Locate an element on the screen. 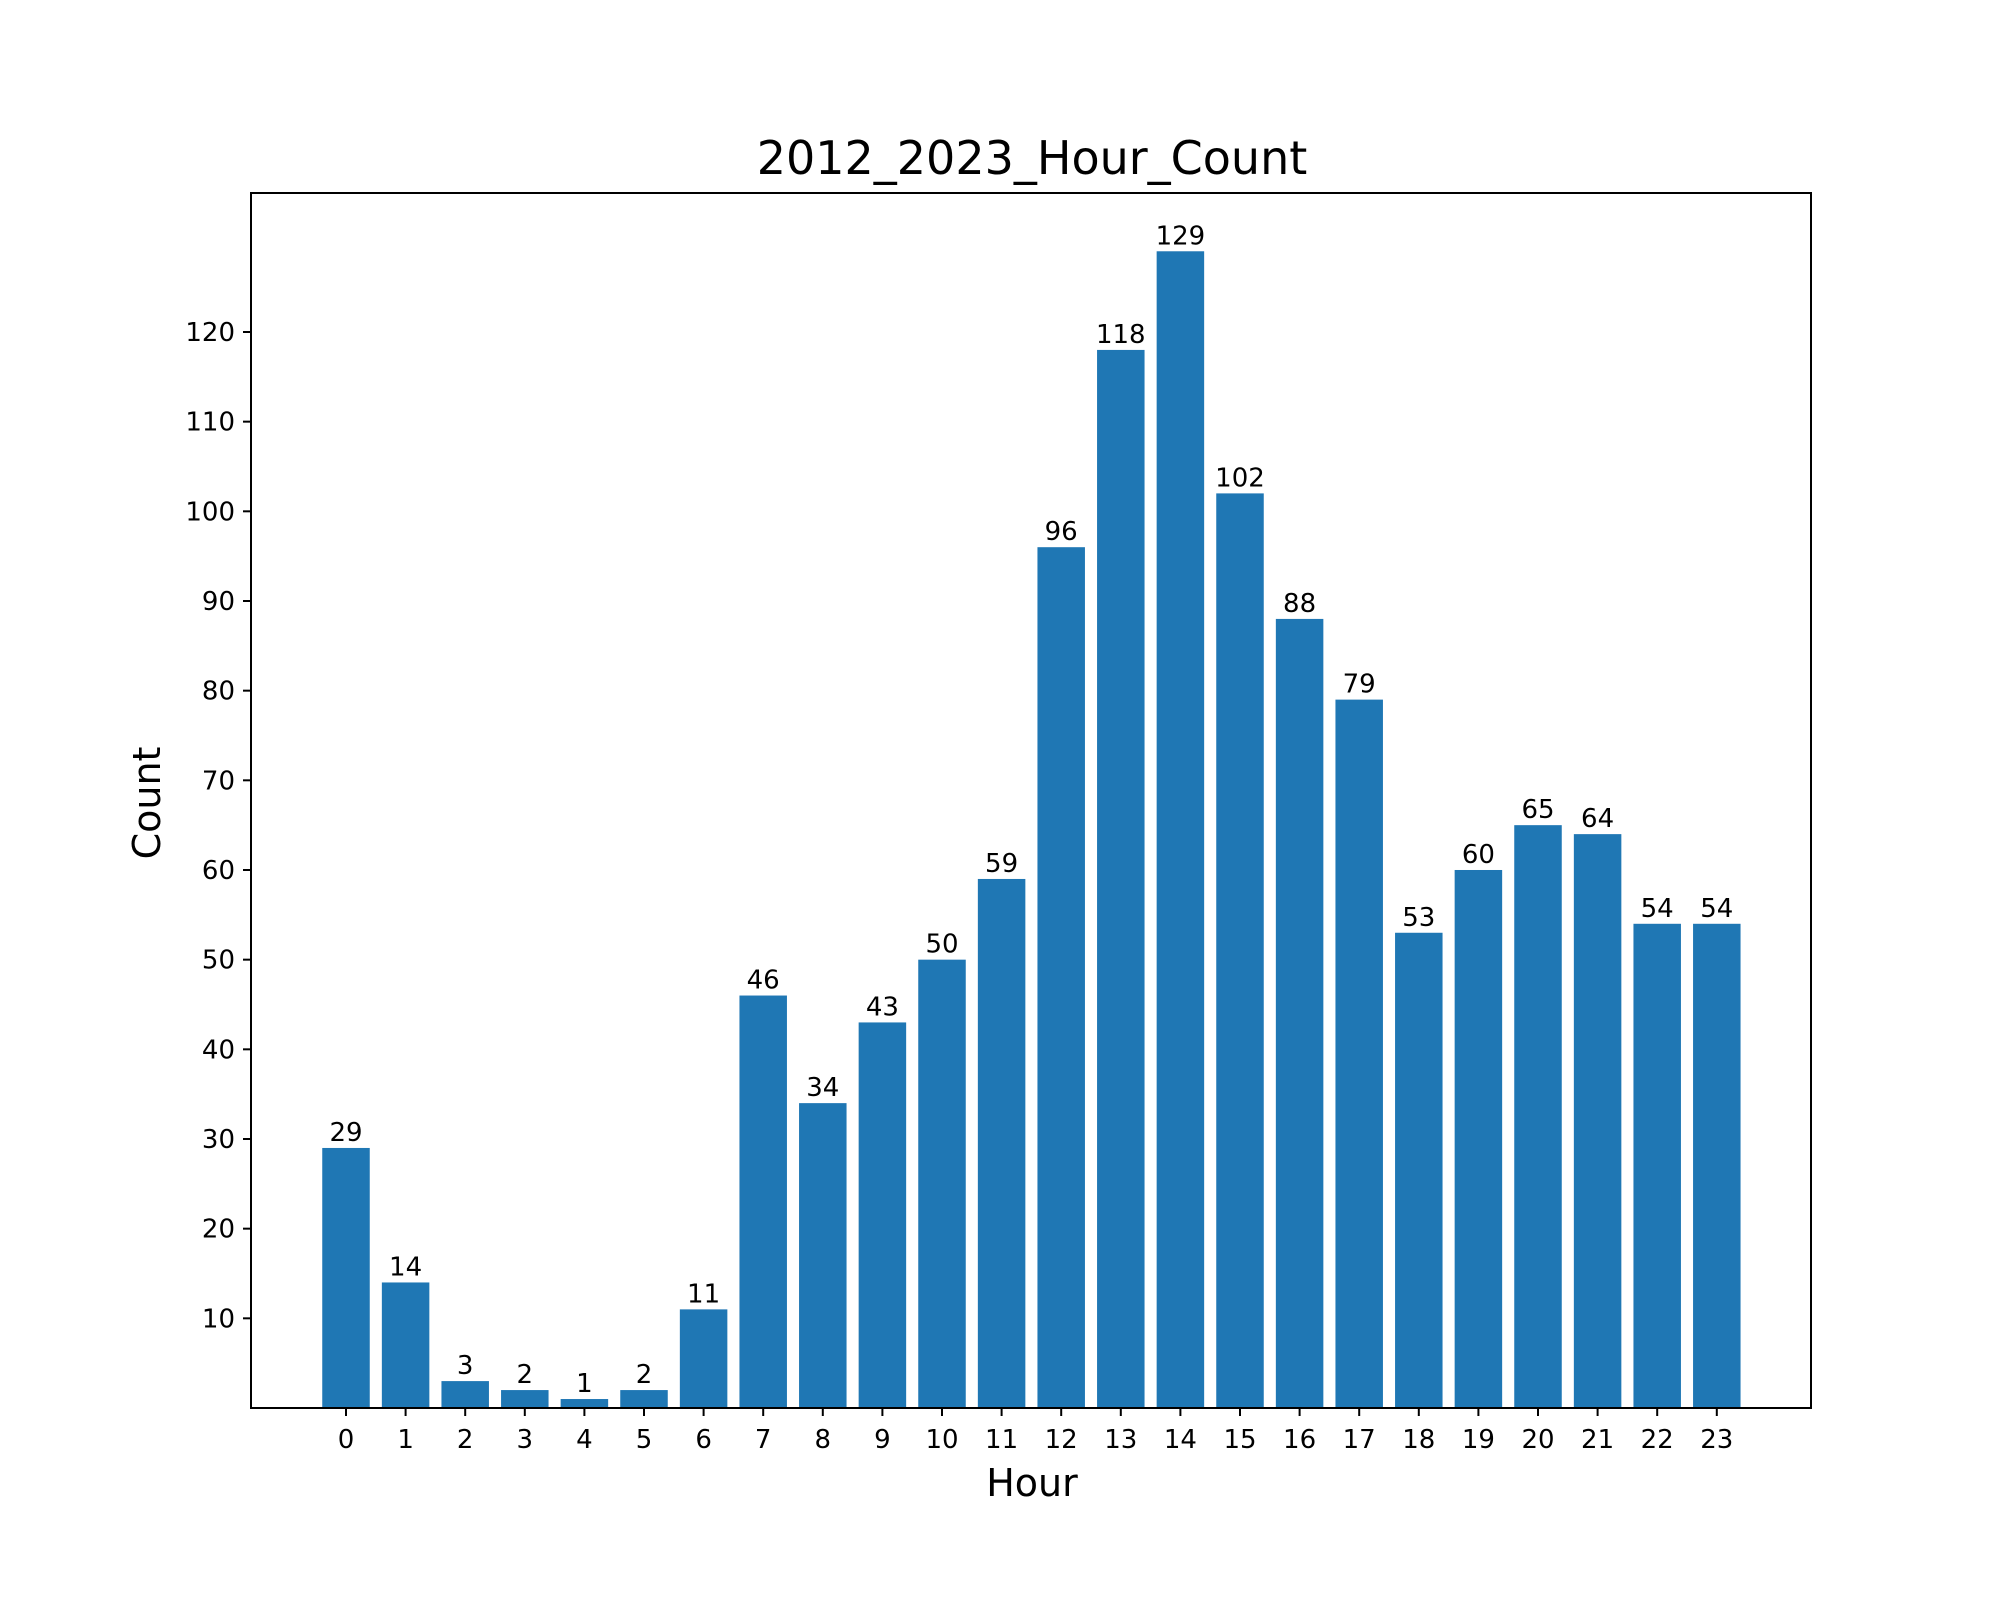 This screenshot has height=1604, width=2000. x-tick-label-1: 1 is located at coordinates (405, 1440).